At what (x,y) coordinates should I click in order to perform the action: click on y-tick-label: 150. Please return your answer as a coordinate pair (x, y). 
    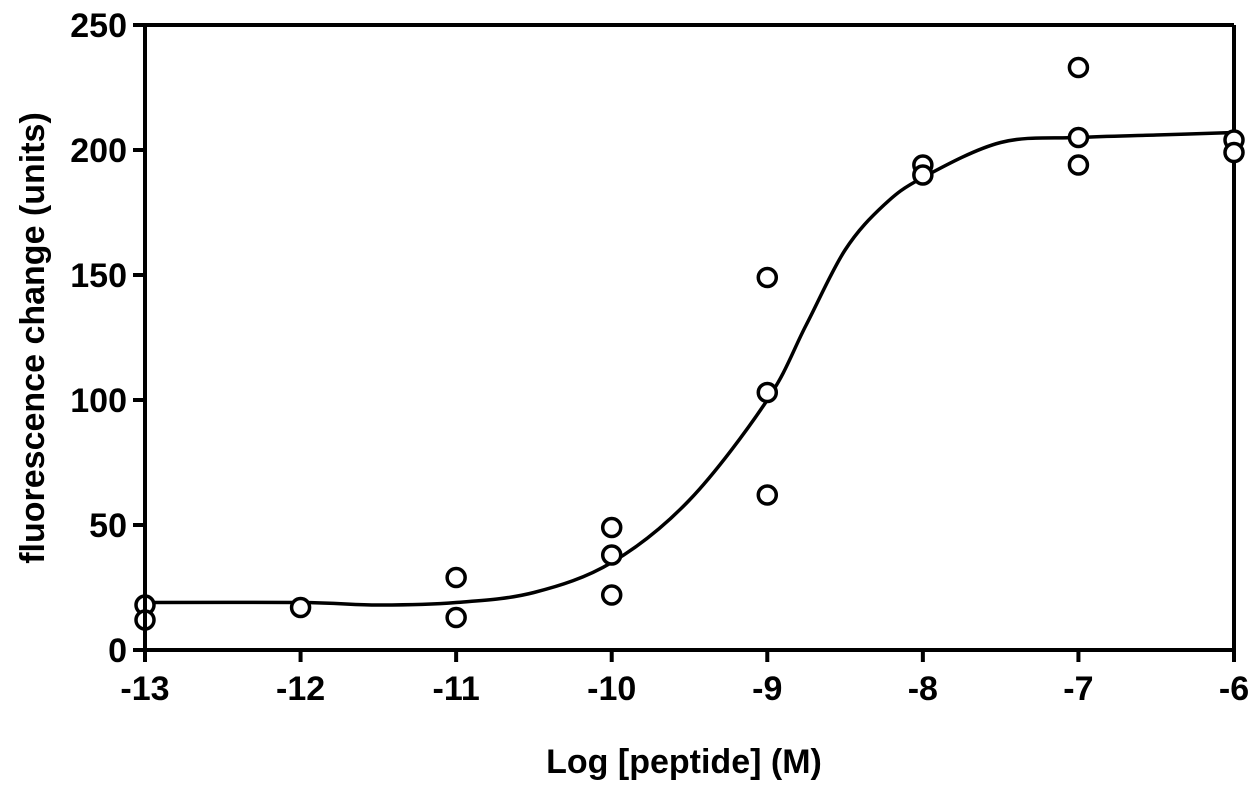
    Looking at the image, I should click on (98, 276).